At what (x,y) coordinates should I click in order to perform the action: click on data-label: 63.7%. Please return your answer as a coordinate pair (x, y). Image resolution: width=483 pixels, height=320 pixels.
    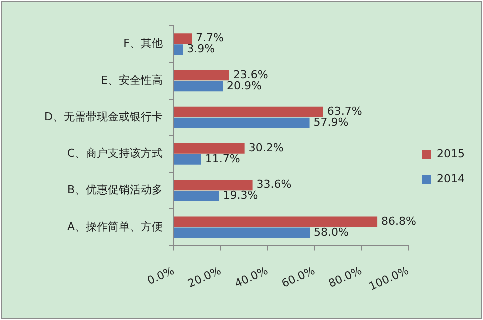
    Looking at the image, I should click on (344, 111).